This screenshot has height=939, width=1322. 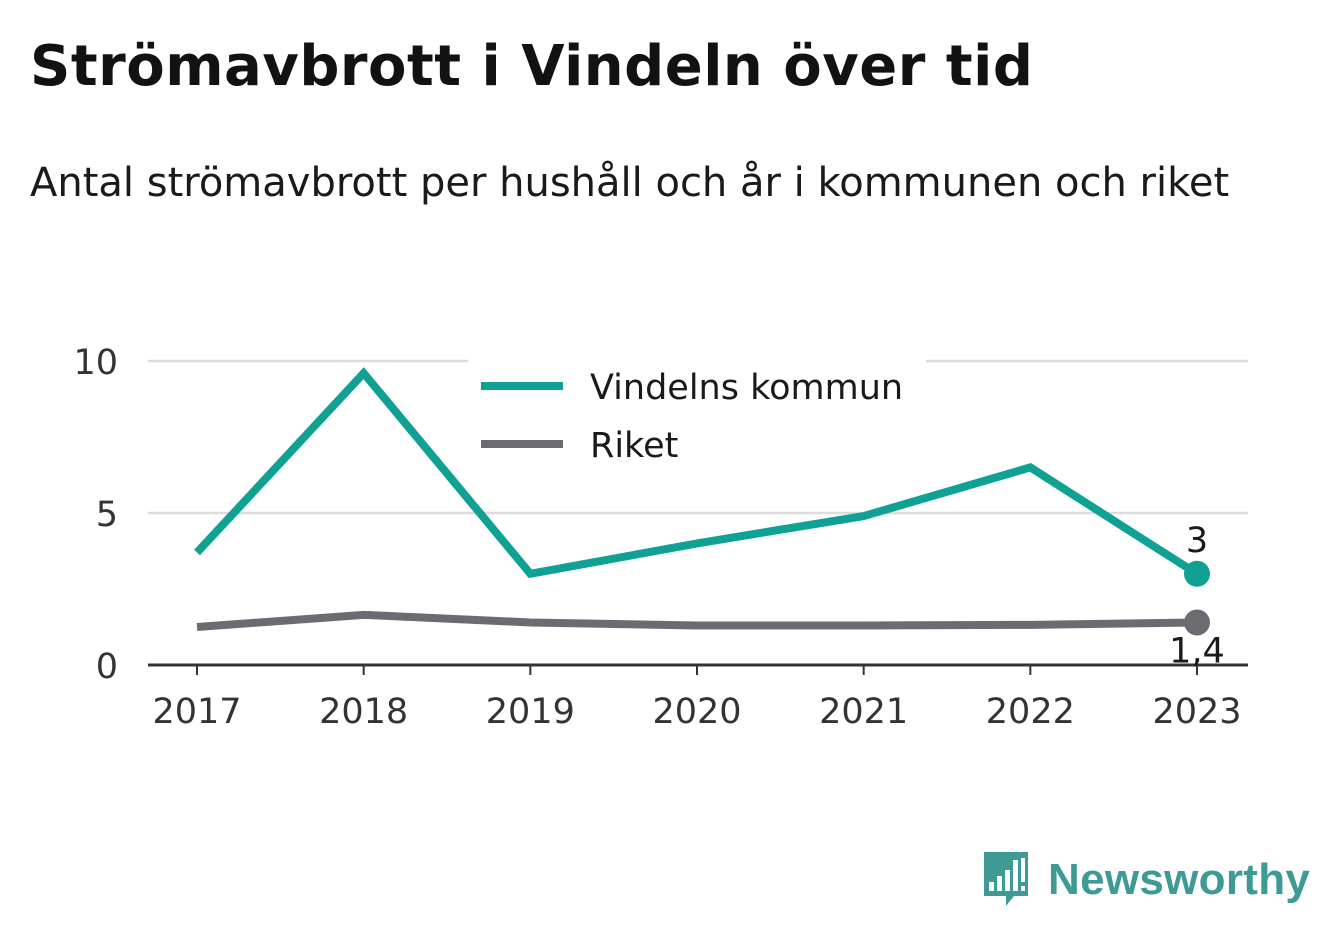 I want to click on x-tick-label: 2019, so click(x=530, y=712).